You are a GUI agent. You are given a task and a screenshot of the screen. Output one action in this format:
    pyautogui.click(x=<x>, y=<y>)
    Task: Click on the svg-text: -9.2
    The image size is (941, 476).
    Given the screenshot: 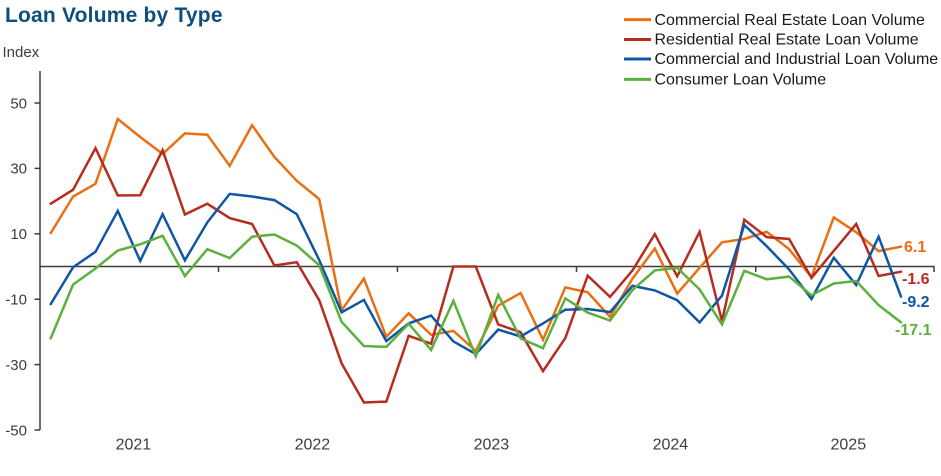 What is the action you would take?
    pyautogui.click(x=916, y=302)
    